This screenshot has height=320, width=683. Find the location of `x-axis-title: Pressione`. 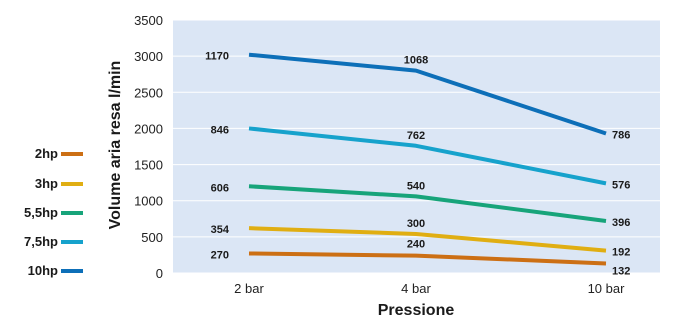

x-axis-title: Pressione is located at coordinates (416, 310).